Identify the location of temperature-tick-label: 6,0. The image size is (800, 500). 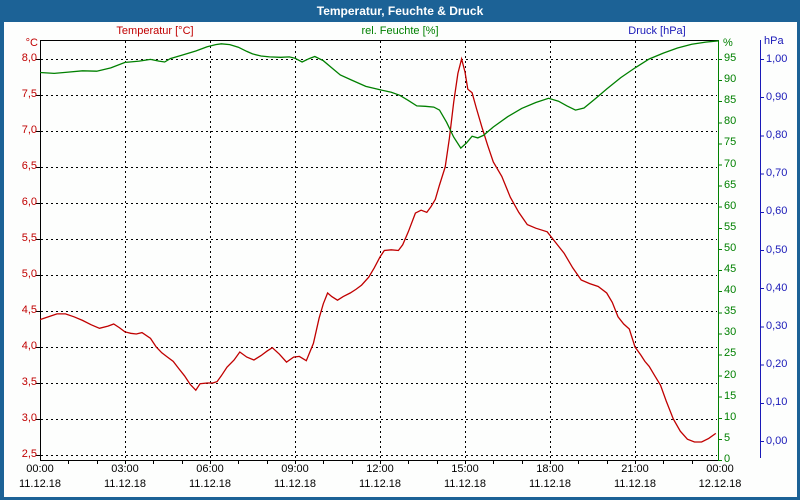
(29, 202).